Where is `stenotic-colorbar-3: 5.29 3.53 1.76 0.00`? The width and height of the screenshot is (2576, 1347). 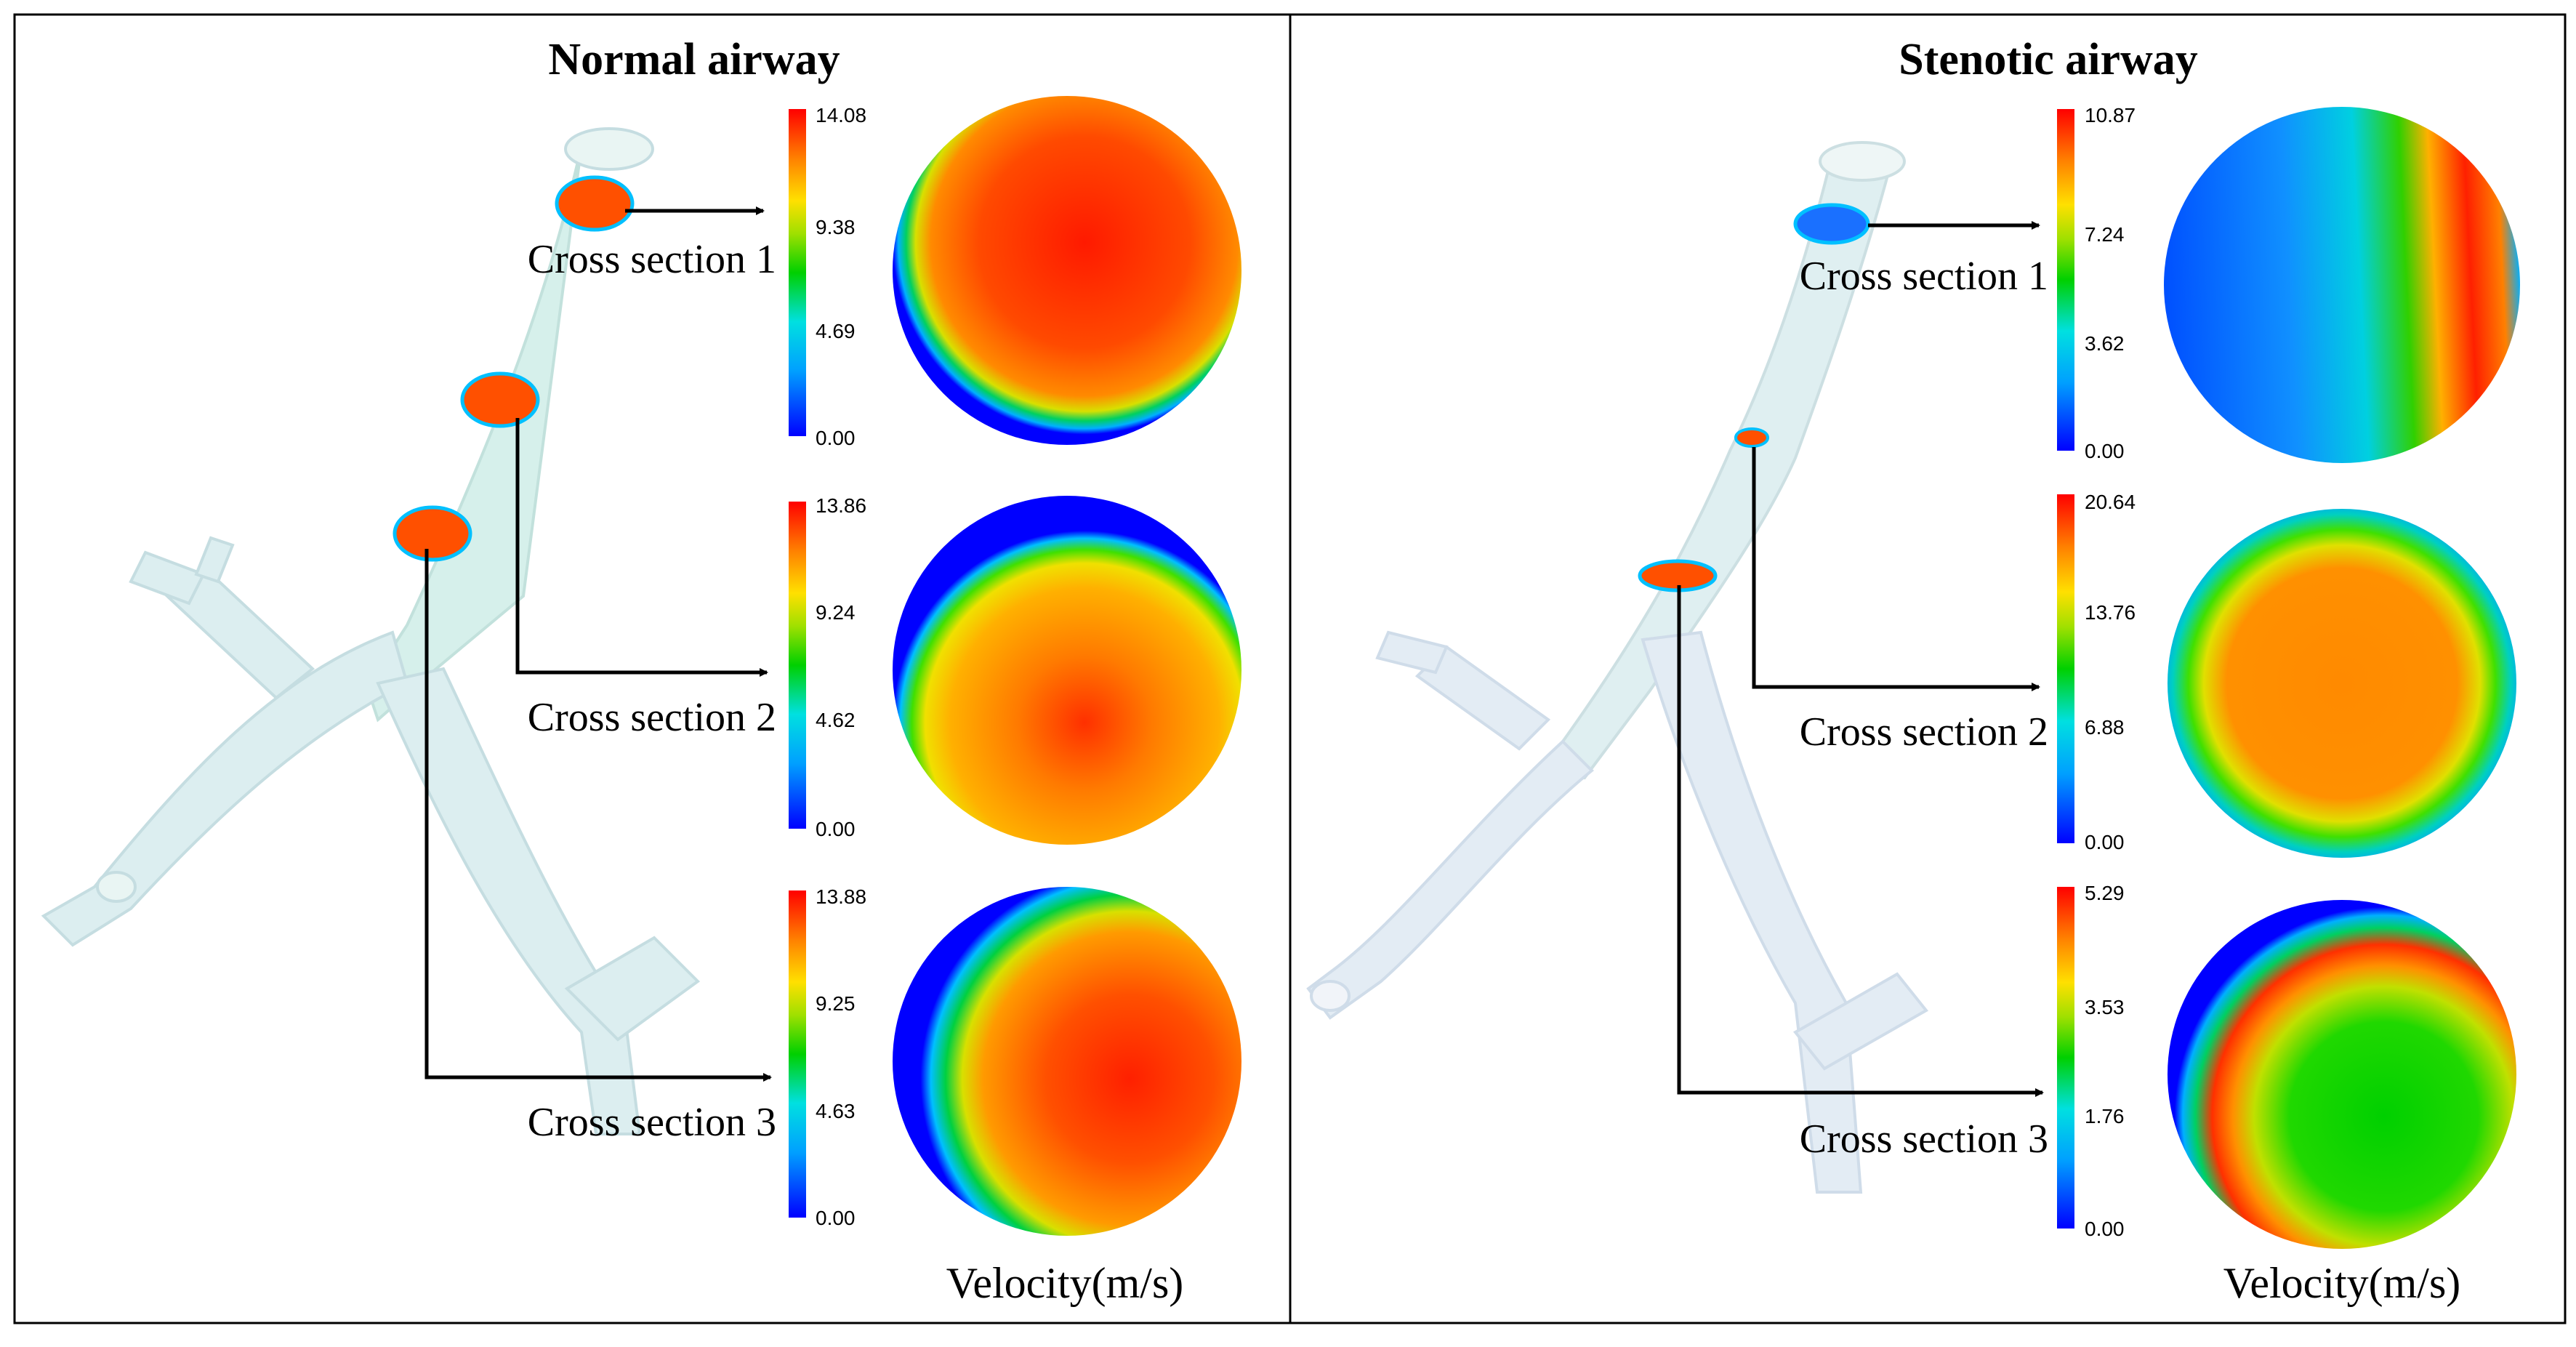
stenotic-colorbar-3: 5.29 3.53 1.76 0.00 is located at coordinates (2091, 1061).